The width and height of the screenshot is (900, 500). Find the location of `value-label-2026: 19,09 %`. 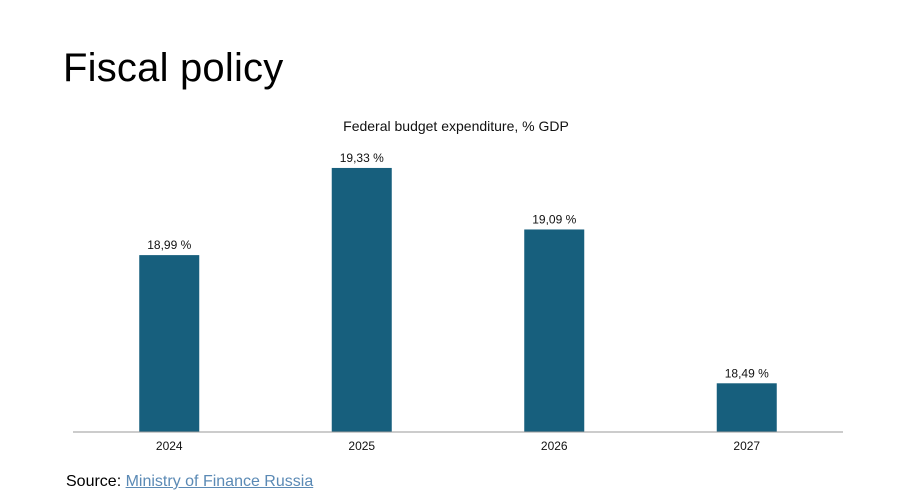

value-label-2026: 19,09 % is located at coordinates (554, 219).